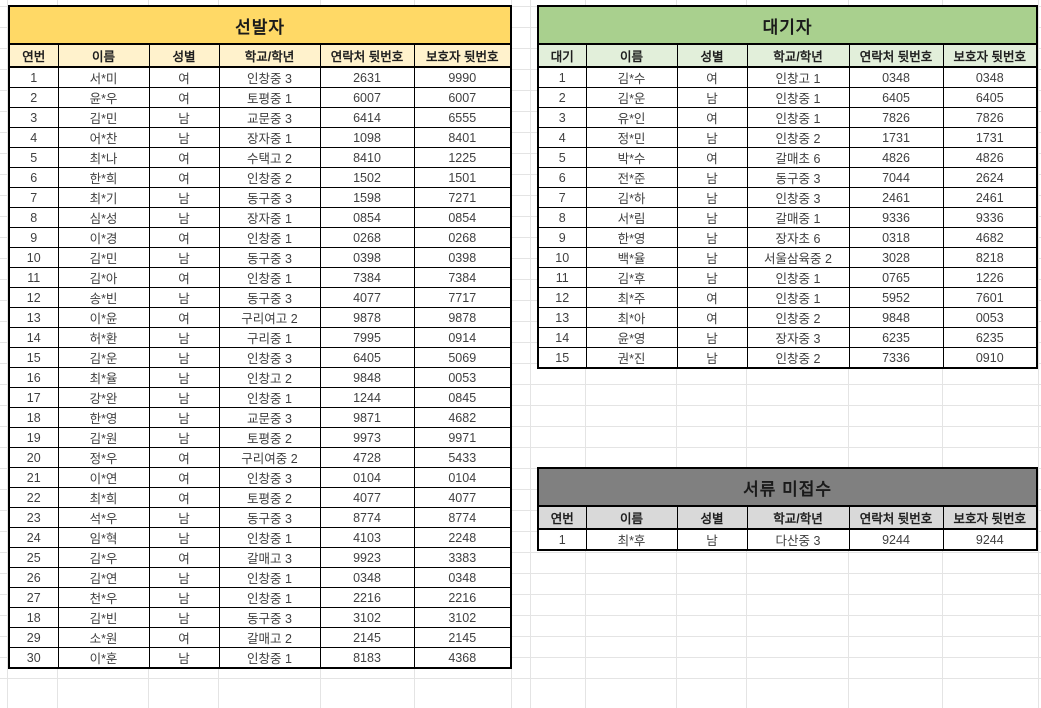 The width and height of the screenshot is (1041, 708). Describe the element at coordinates (562, 317) in the screenshot. I see `cell: 13` at that location.